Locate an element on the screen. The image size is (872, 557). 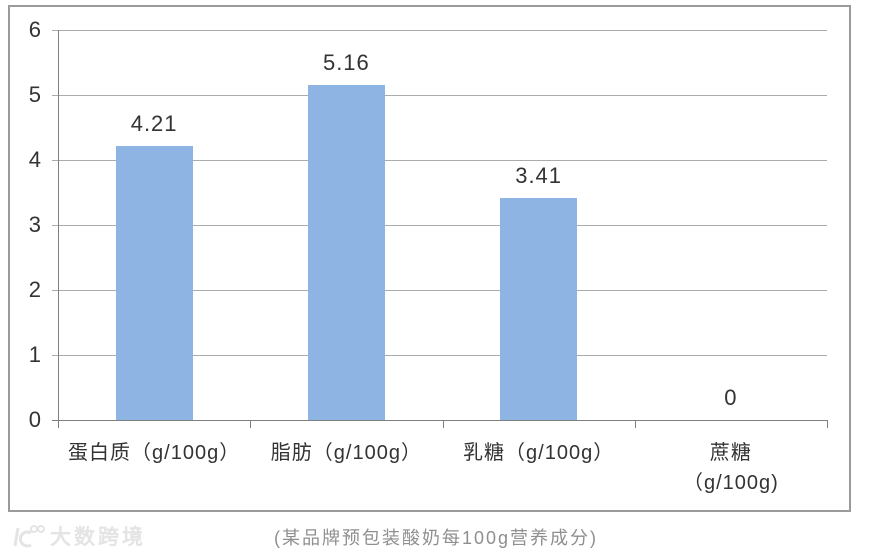
y-tick-label: 3 is located at coordinates (35, 224).